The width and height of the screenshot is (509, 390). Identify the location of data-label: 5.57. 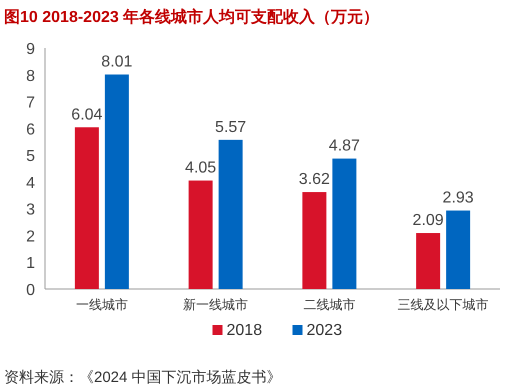
(230, 127).